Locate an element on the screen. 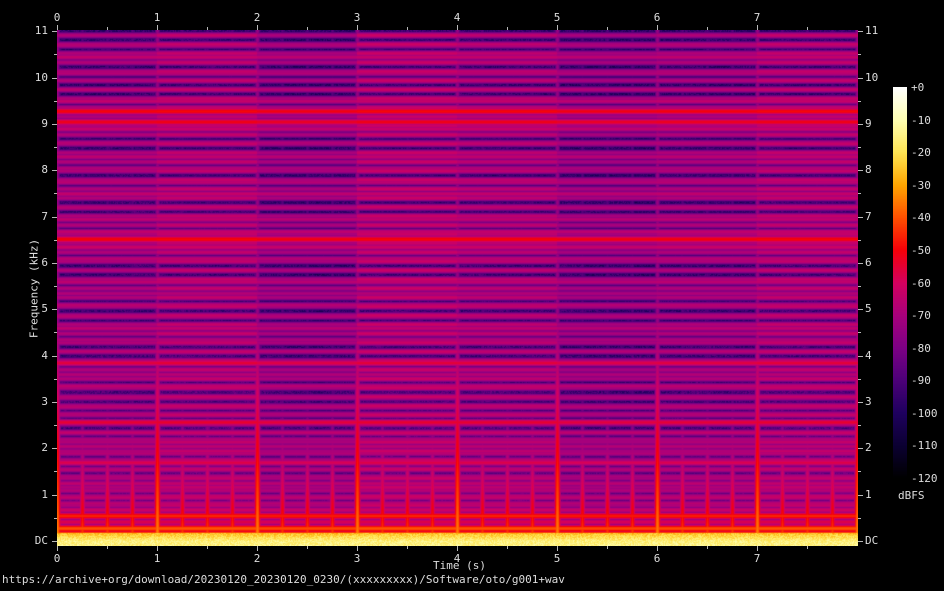 Image resolution: width=944 pixels, height=591 pixels. colorbar-tick-label: -10 is located at coordinates (921, 120).